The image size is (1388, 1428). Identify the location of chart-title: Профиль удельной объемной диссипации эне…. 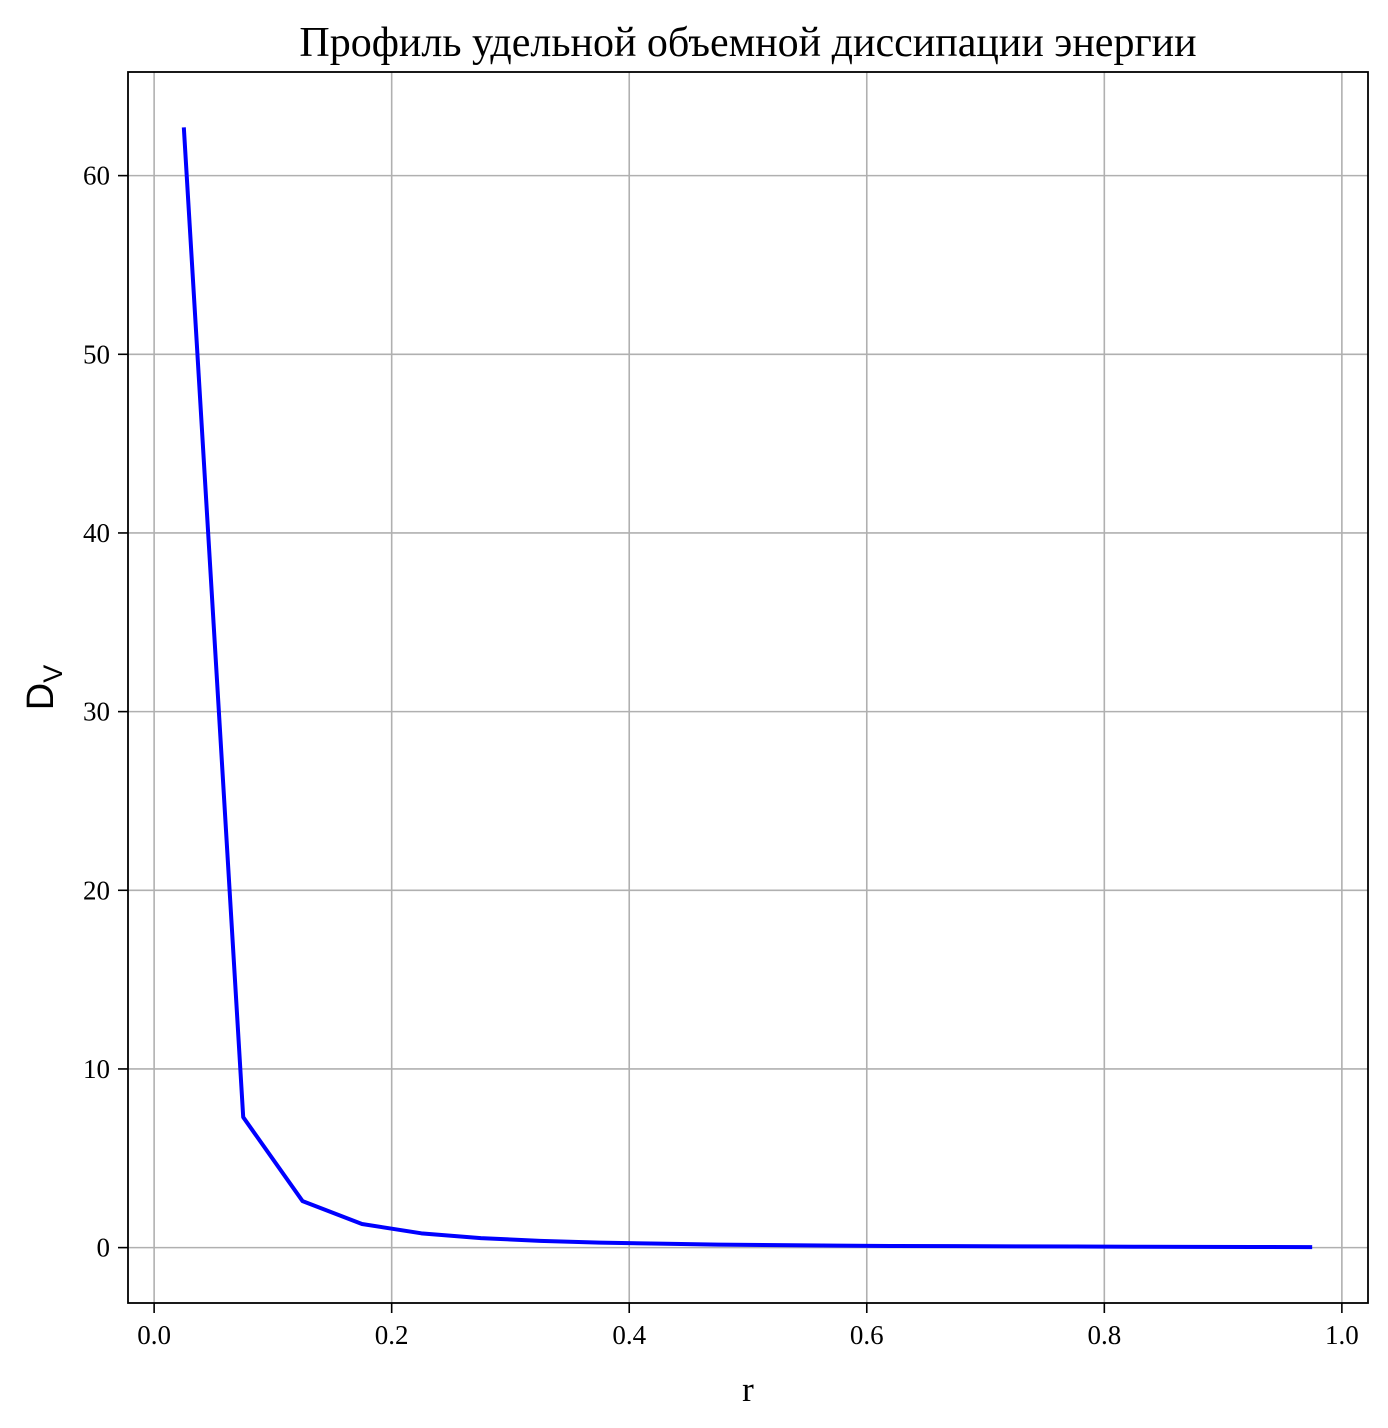
(747, 43).